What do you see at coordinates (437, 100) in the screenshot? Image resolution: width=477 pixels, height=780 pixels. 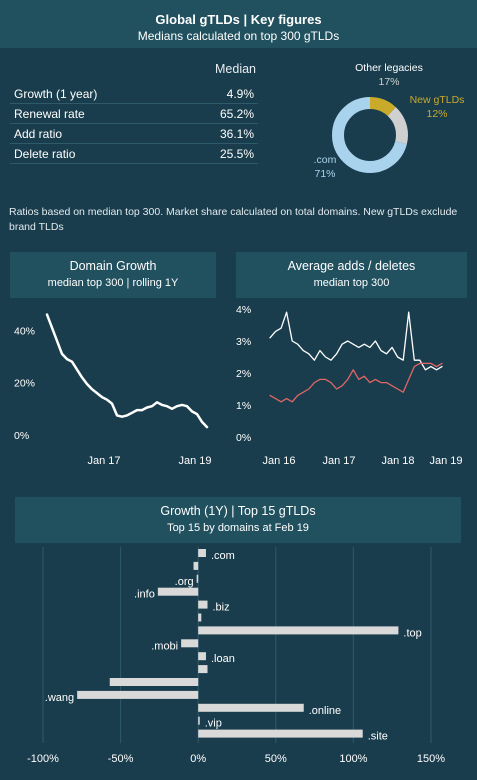 I see `donut-label-new: New gTLDs` at bounding box center [437, 100].